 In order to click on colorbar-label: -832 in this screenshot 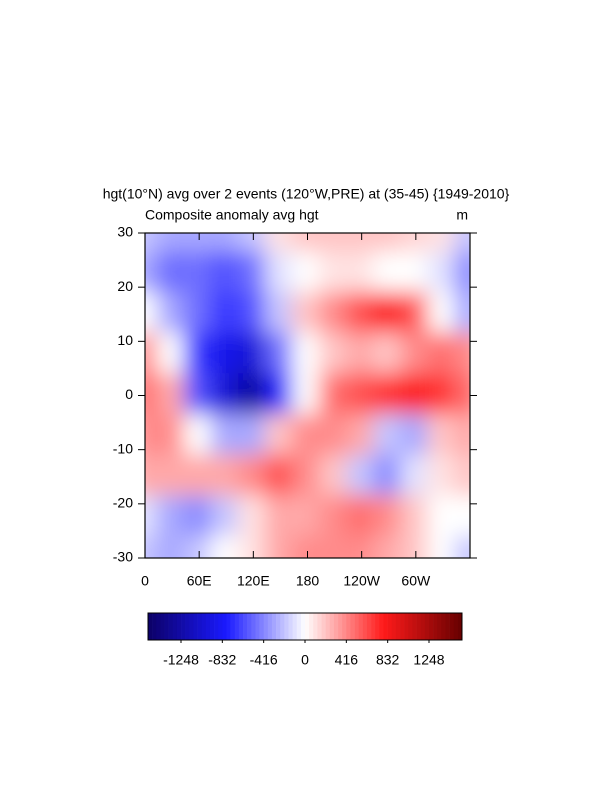, I will do `click(222, 660)`.